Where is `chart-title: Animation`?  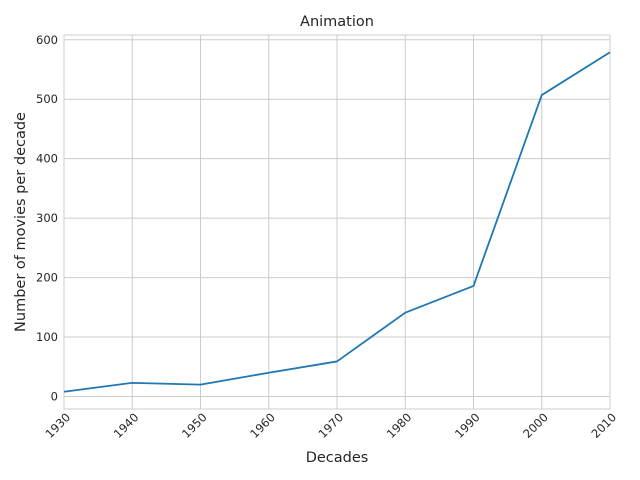
chart-title: Animation is located at coordinates (337, 22).